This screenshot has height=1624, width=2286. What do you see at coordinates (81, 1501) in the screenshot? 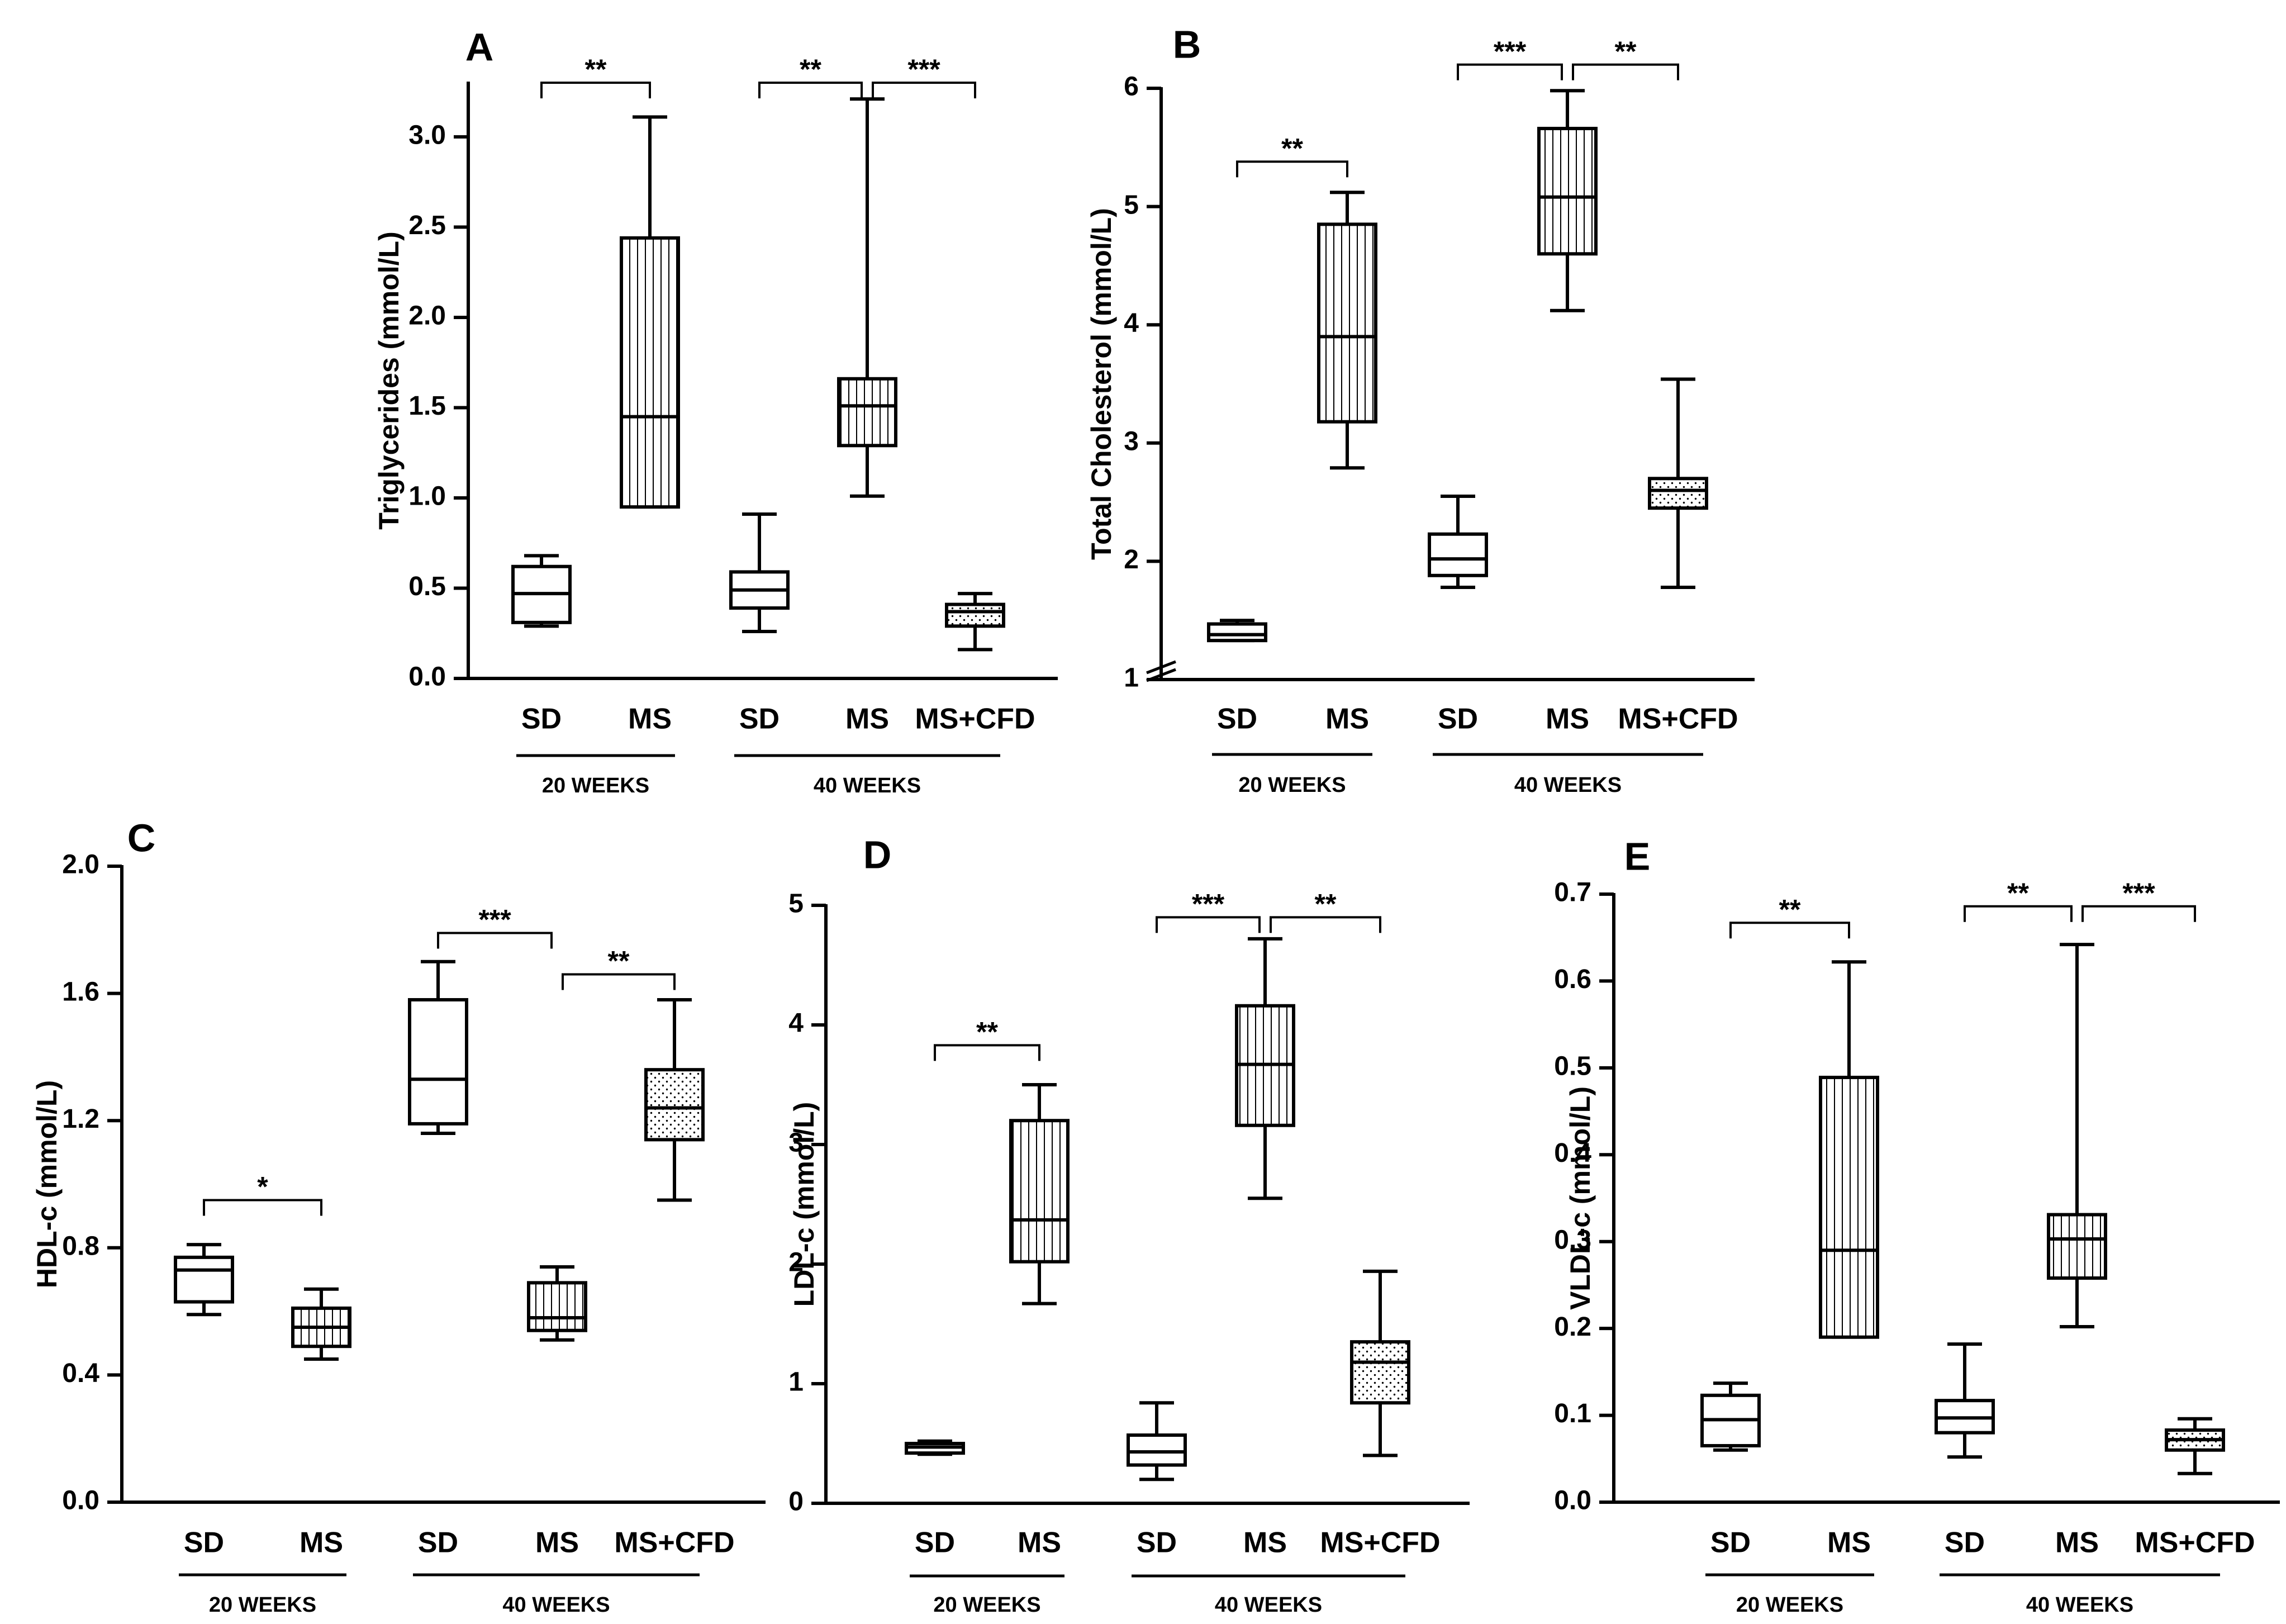
I see `y-tick-label: 0.0` at bounding box center [81, 1501].